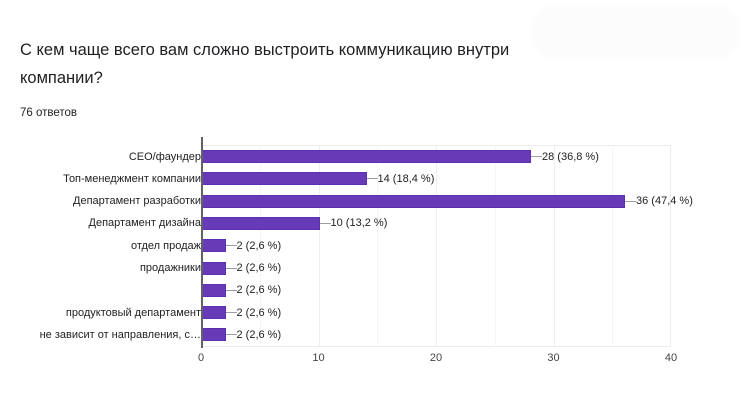  What do you see at coordinates (570, 156) in the screenshot?
I see `value-label: 28 (36,8 %)` at bounding box center [570, 156].